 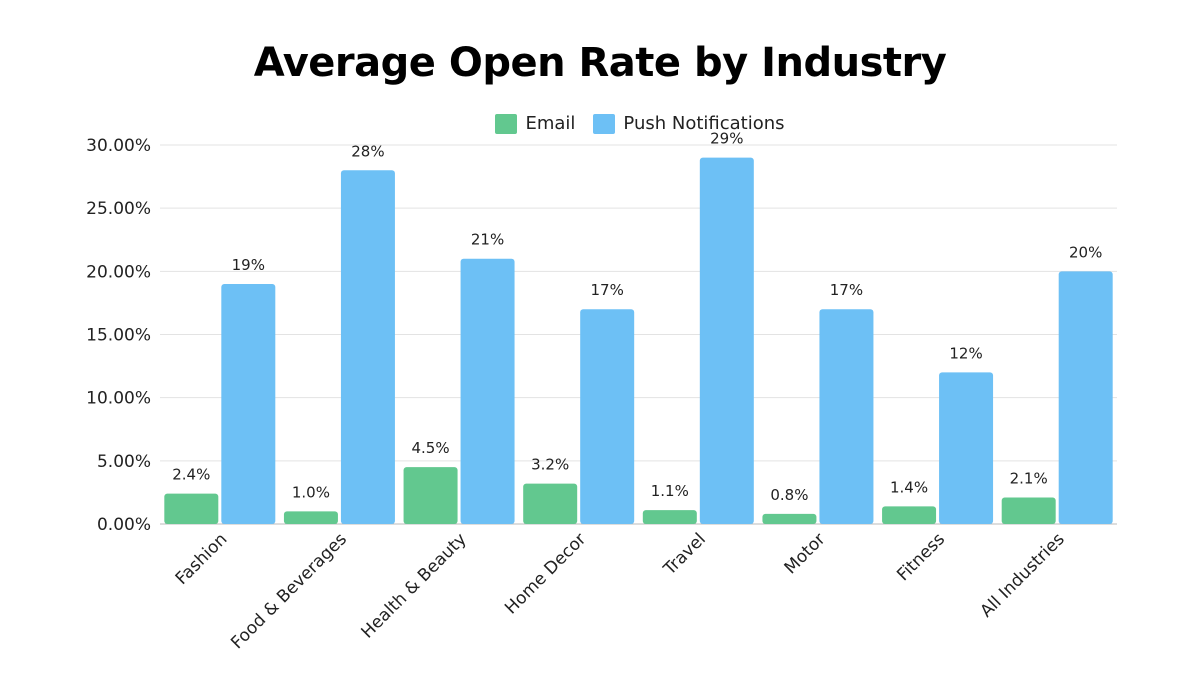 I want to click on y-tick-label: 10.00%, so click(x=118, y=399).